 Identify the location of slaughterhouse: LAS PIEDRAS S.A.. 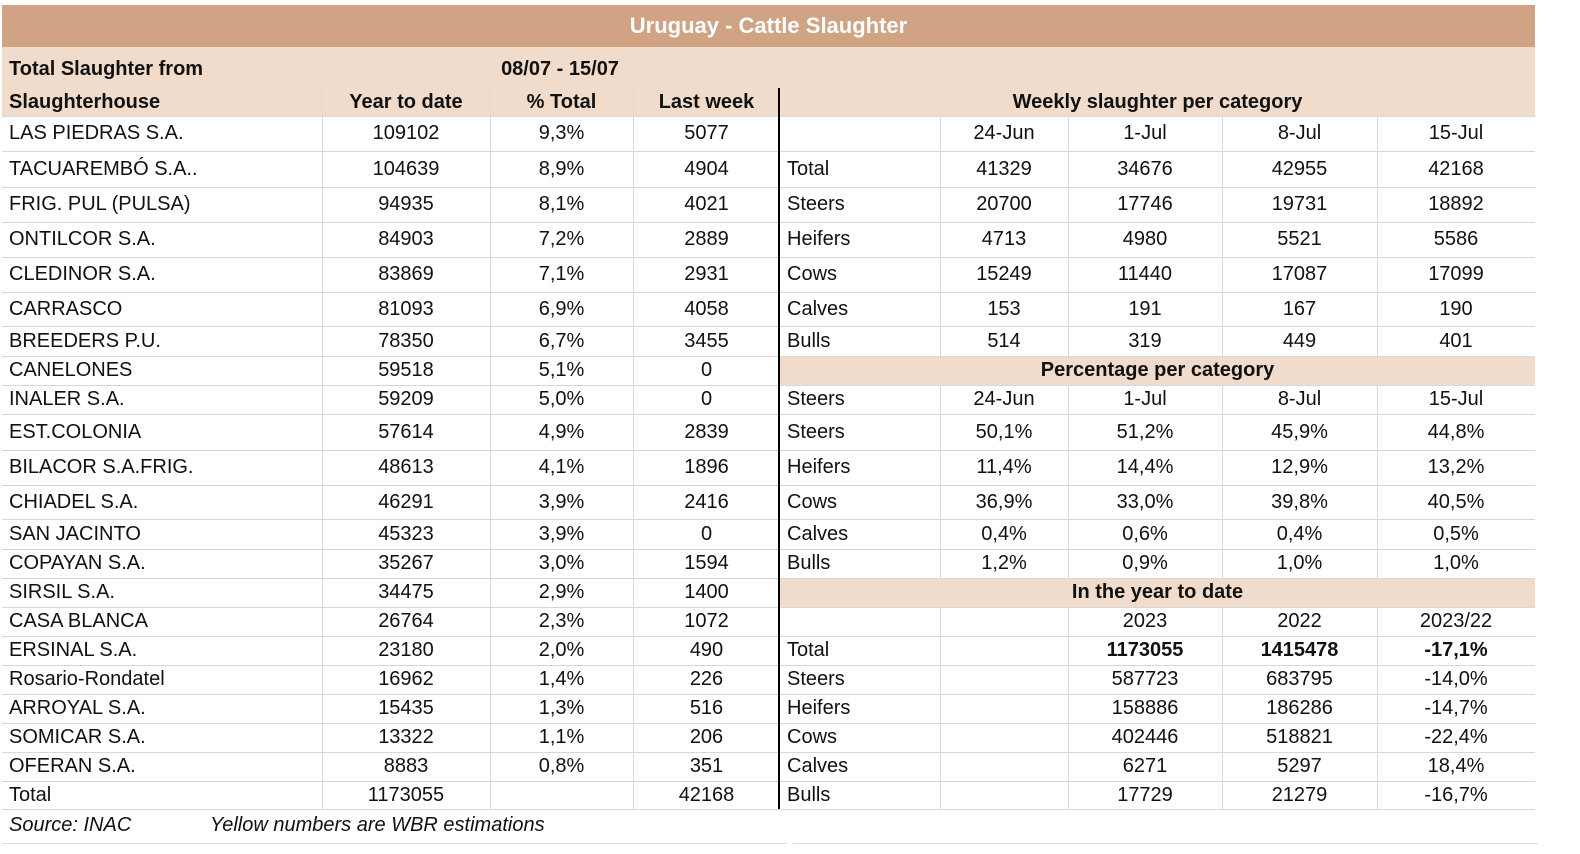
(96, 133).